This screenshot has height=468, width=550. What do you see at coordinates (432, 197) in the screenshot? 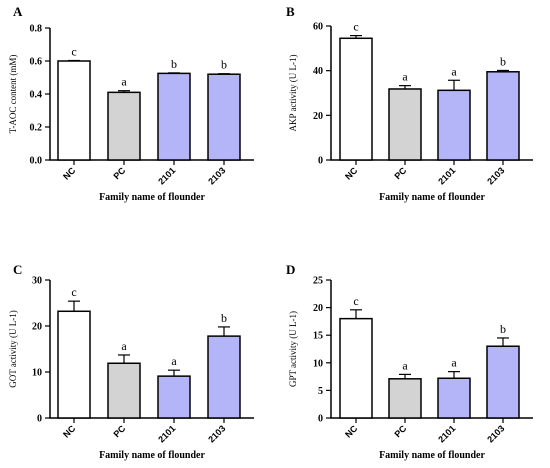
I see `panel-b-x-axis-title: Family name of flounder` at bounding box center [432, 197].